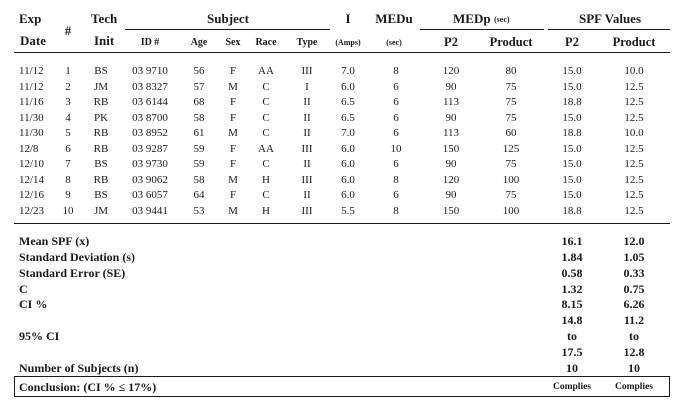 Image resolution: width=680 pixels, height=406 pixels. I want to click on header-type: Type, so click(307, 42).